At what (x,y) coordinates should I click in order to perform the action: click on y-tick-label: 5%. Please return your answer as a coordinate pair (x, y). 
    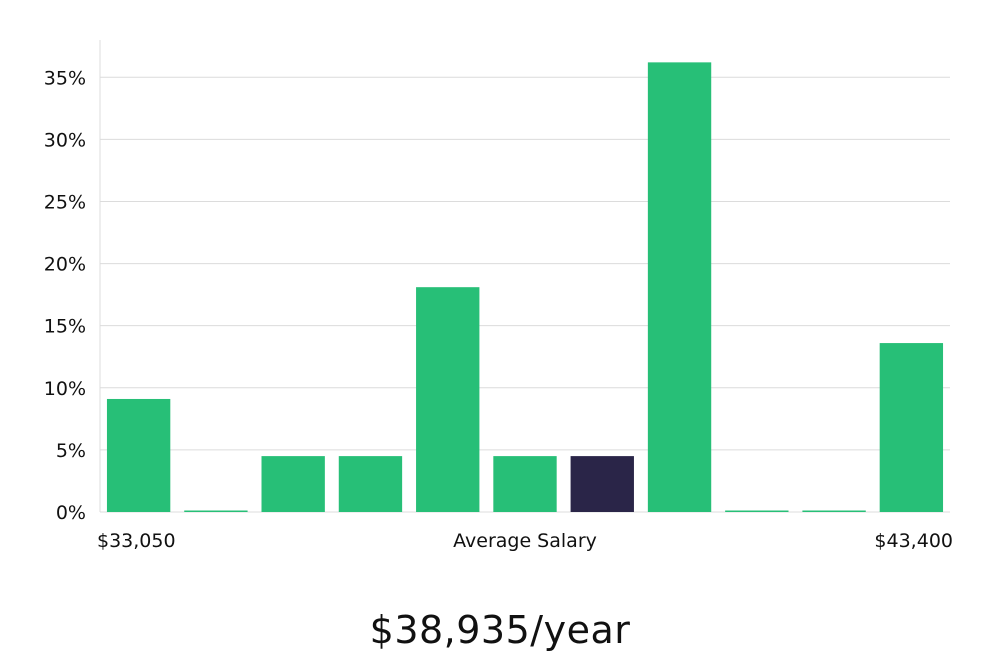
    Looking at the image, I should click on (71, 451).